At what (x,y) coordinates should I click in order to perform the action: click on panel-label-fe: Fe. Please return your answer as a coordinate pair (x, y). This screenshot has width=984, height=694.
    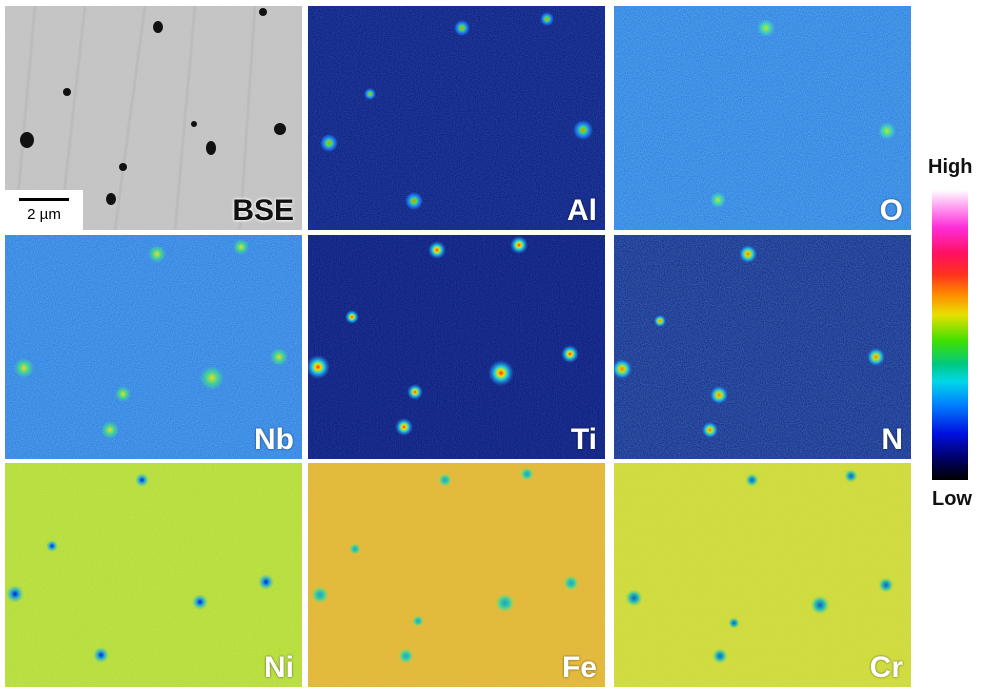
    Looking at the image, I should click on (579, 667).